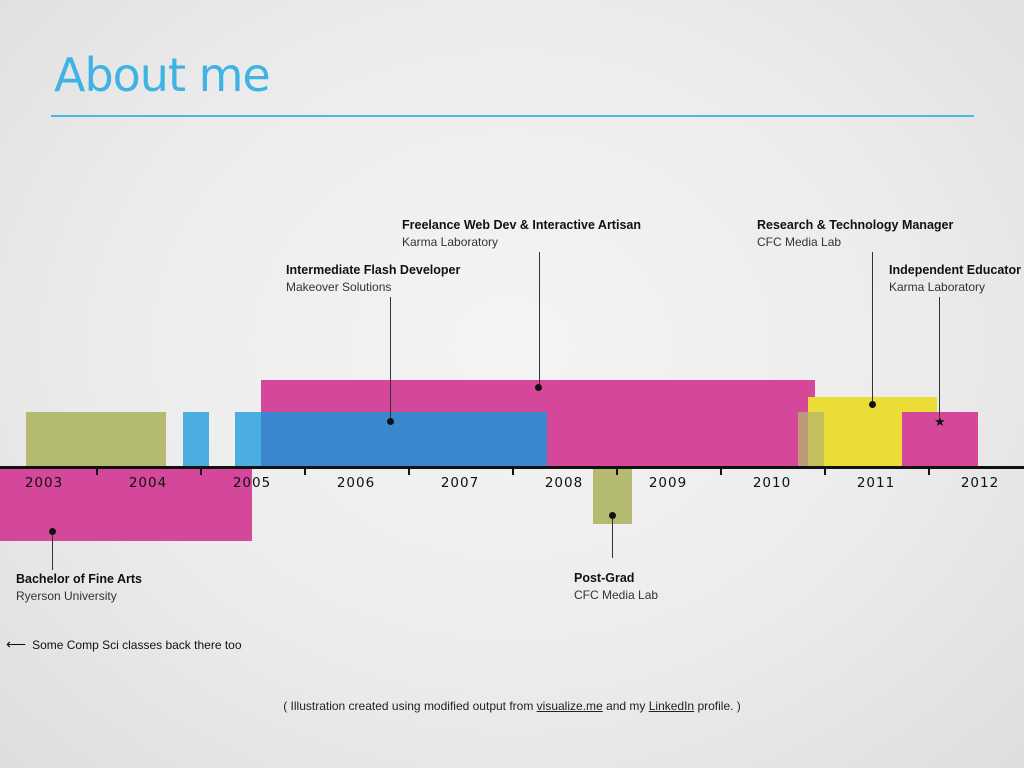 Image resolution: width=1024 pixels, height=768 pixels. What do you see at coordinates (772, 483) in the screenshot?
I see `year-label: 2010` at bounding box center [772, 483].